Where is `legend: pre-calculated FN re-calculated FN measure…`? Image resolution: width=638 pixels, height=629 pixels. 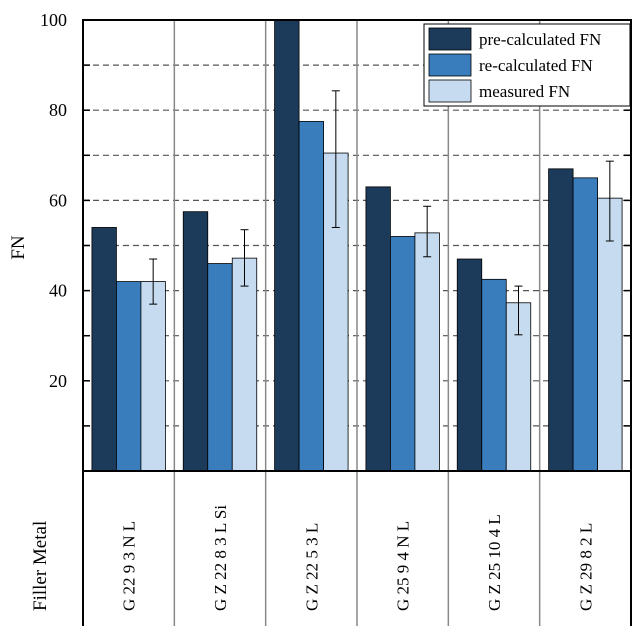
legend: pre-calculated FN re-calculated FN measure… is located at coordinates (527, 65).